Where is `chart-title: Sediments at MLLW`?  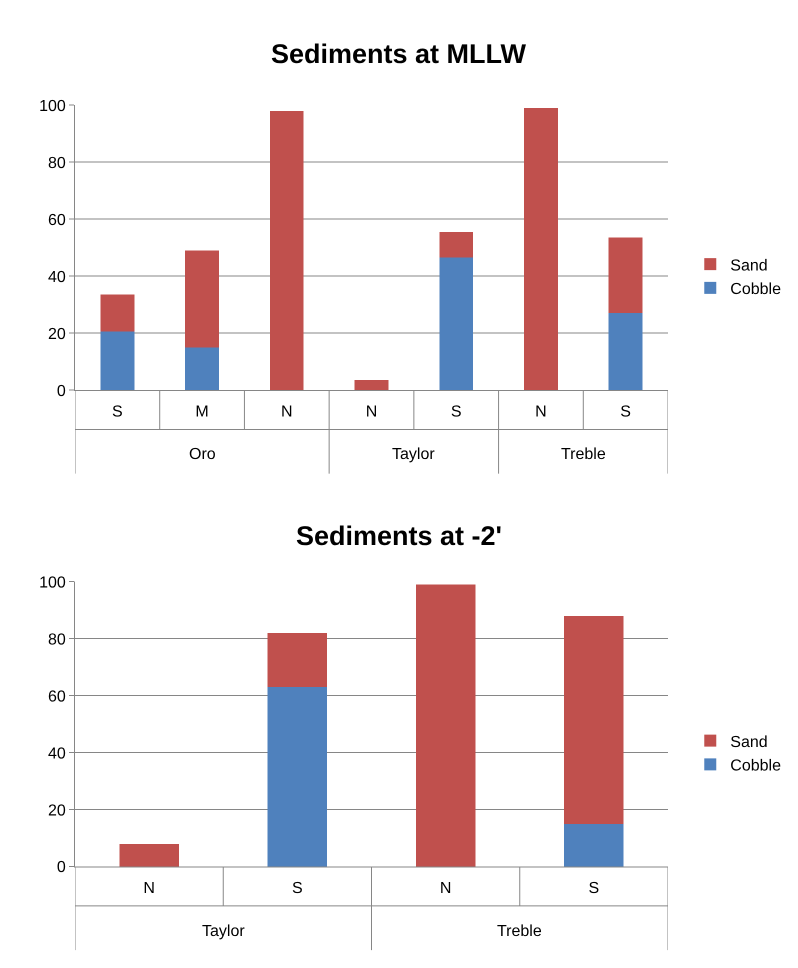
chart-title: Sediments at MLLW is located at coordinates (399, 54).